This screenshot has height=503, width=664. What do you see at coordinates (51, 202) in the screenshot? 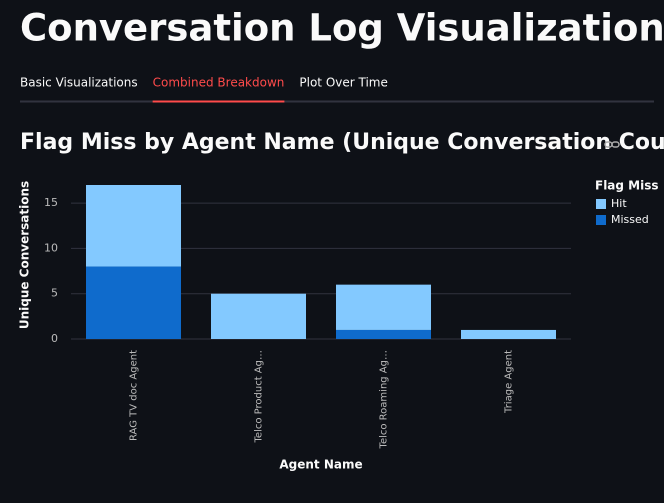
I see `y-tick-label: 15` at bounding box center [51, 202].